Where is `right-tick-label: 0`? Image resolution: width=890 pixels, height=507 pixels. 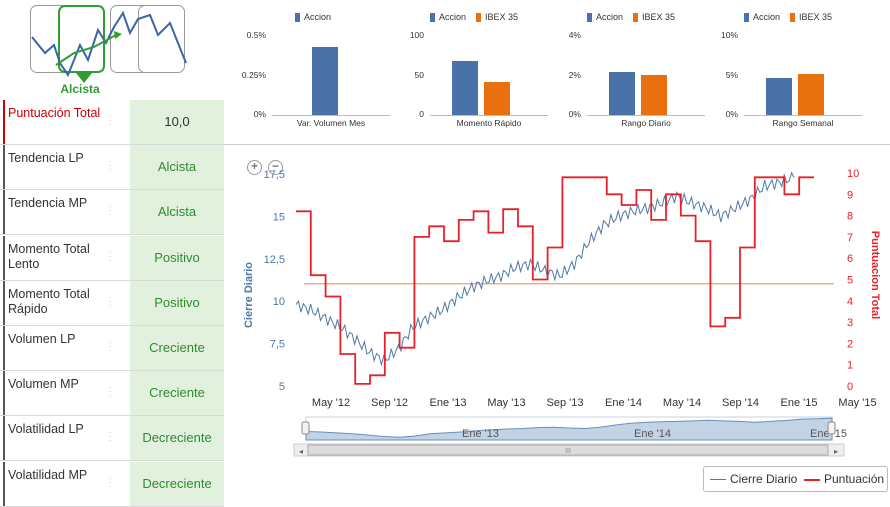 right-tick-label: 0 is located at coordinates (850, 387).